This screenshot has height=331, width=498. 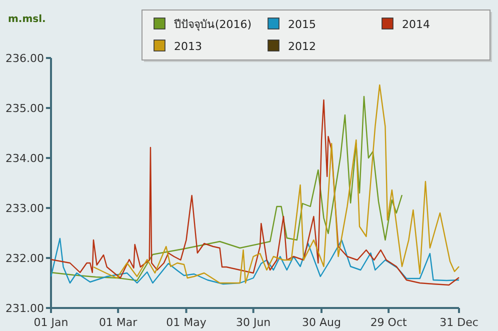 What do you see at coordinates (253, 322) in the screenshot?
I see `x-tick-label: 30 Jun` at bounding box center [253, 322].